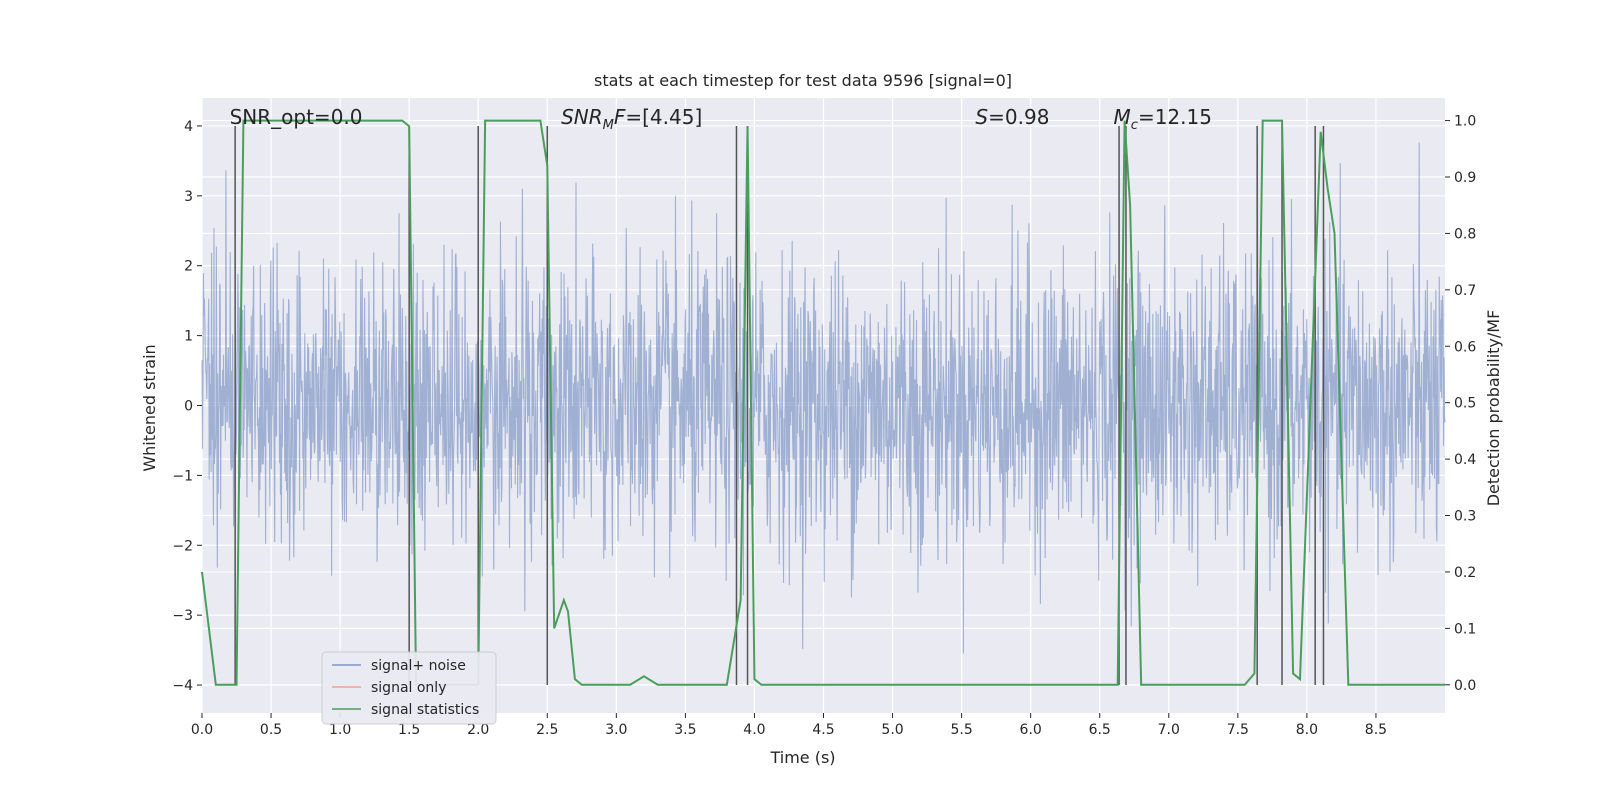 The width and height of the screenshot is (1600, 804). Describe the element at coordinates (754, 730) in the screenshot. I see `x-tick-label: 4.0` at that location.